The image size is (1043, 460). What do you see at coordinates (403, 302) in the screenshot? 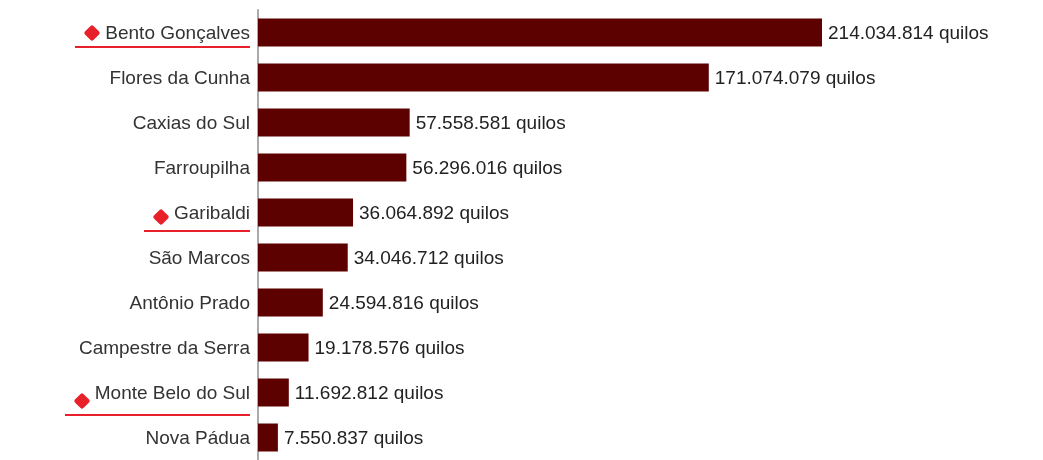
I see `data-label: 24.594.816 quilos` at bounding box center [403, 302].